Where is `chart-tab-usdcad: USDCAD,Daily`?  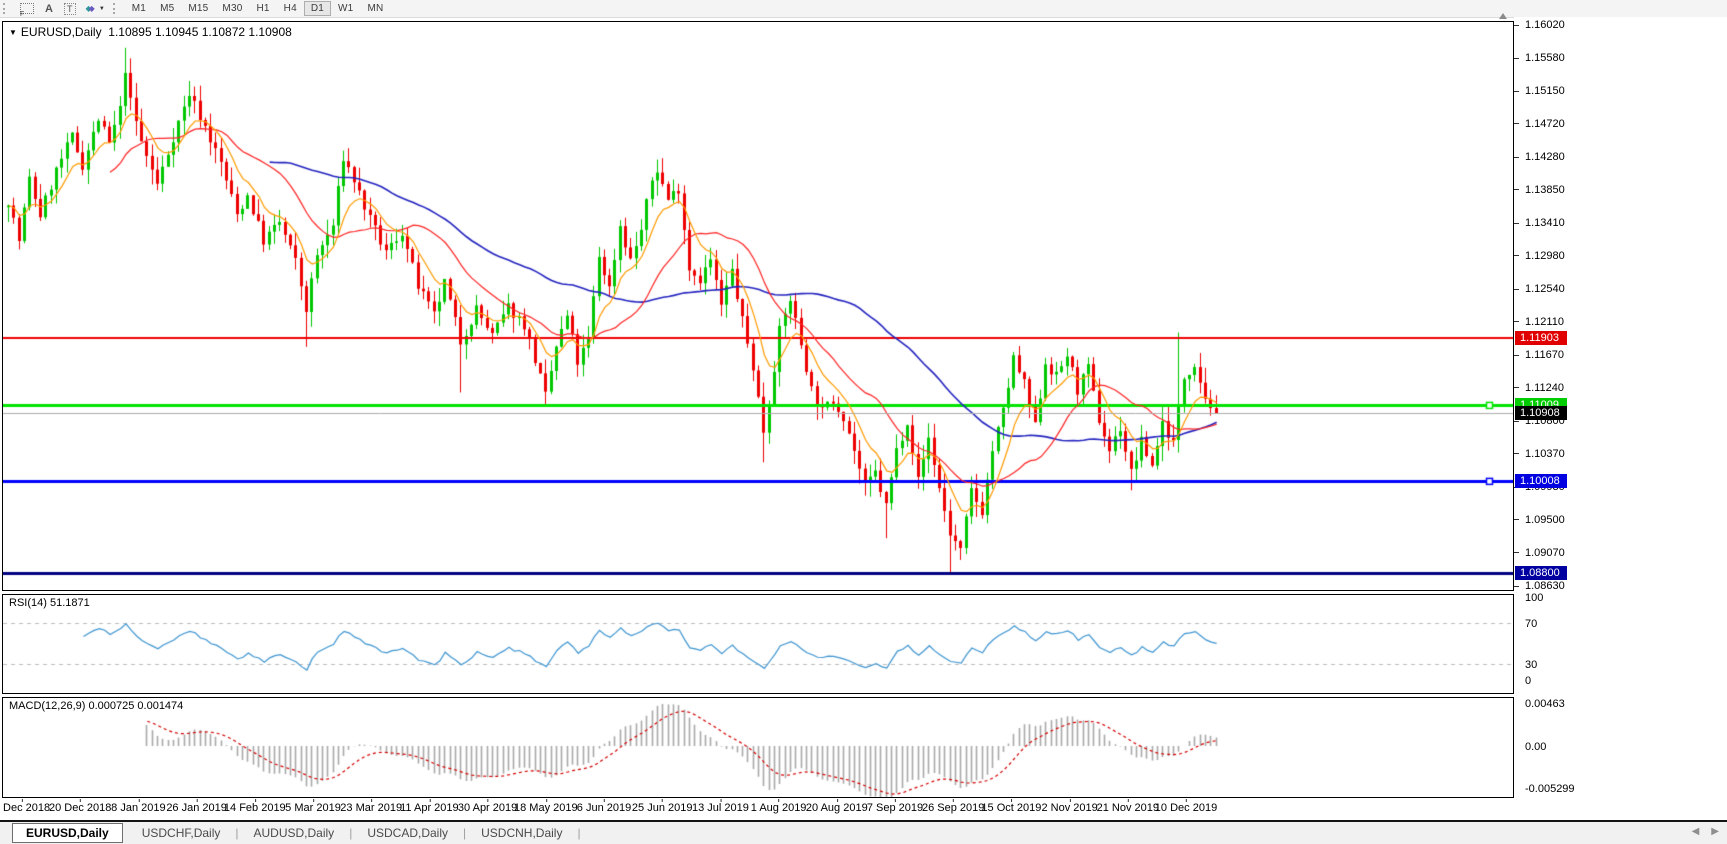 chart-tab-usdcad: USDCAD,Daily is located at coordinates (407, 833).